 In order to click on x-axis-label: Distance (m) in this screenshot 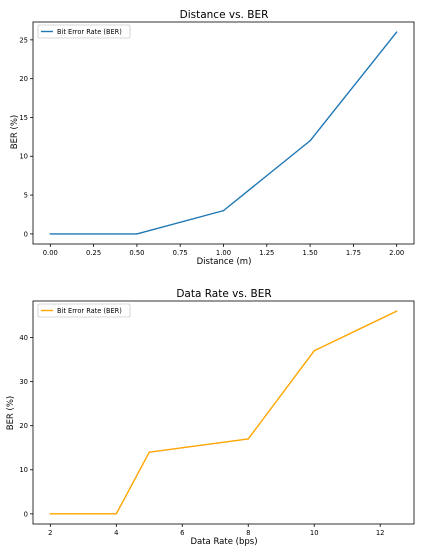, I will do `click(224, 262)`.